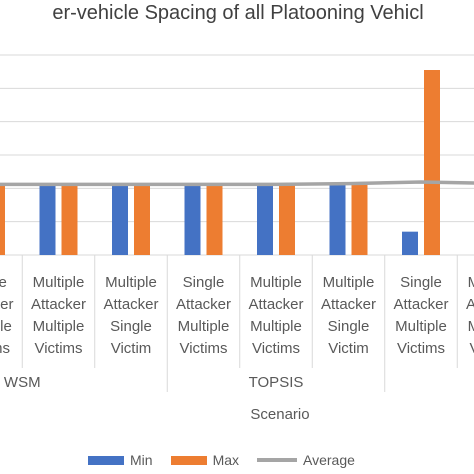 This screenshot has width=474, height=474. Describe the element at coordinates (329, 460) in the screenshot. I see `legend-label-average: Average` at that location.